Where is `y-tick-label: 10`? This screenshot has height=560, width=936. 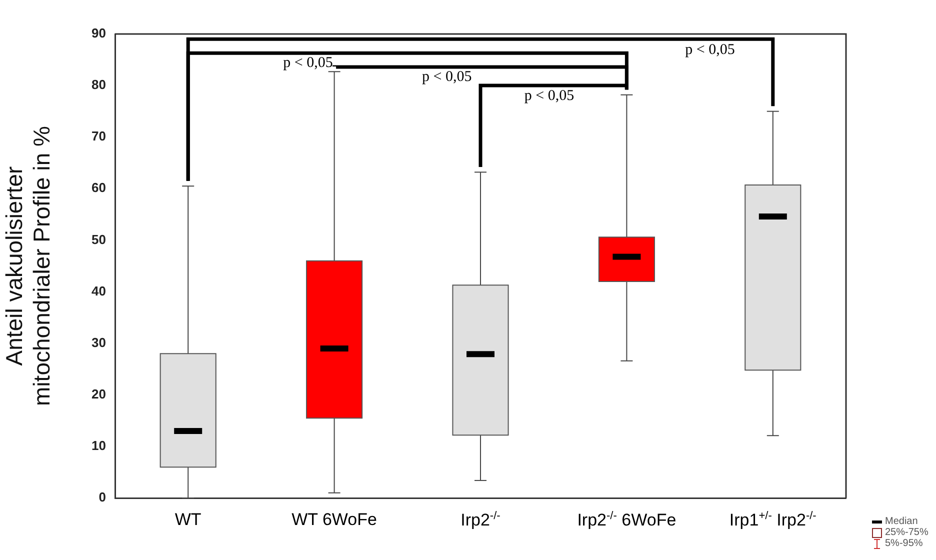
y-tick-label: 10 is located at coordinates (99, 446).